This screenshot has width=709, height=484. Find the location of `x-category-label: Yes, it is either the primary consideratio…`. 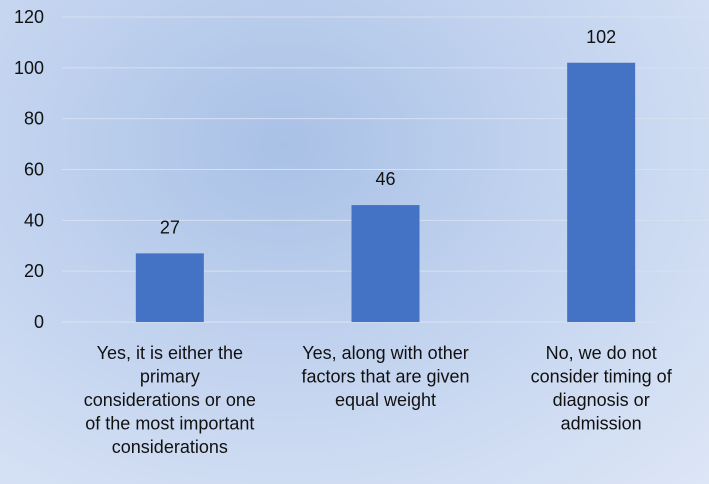

x-category-label: Yes, it is either the primary consideratio… is located at coordinates (170, 400).